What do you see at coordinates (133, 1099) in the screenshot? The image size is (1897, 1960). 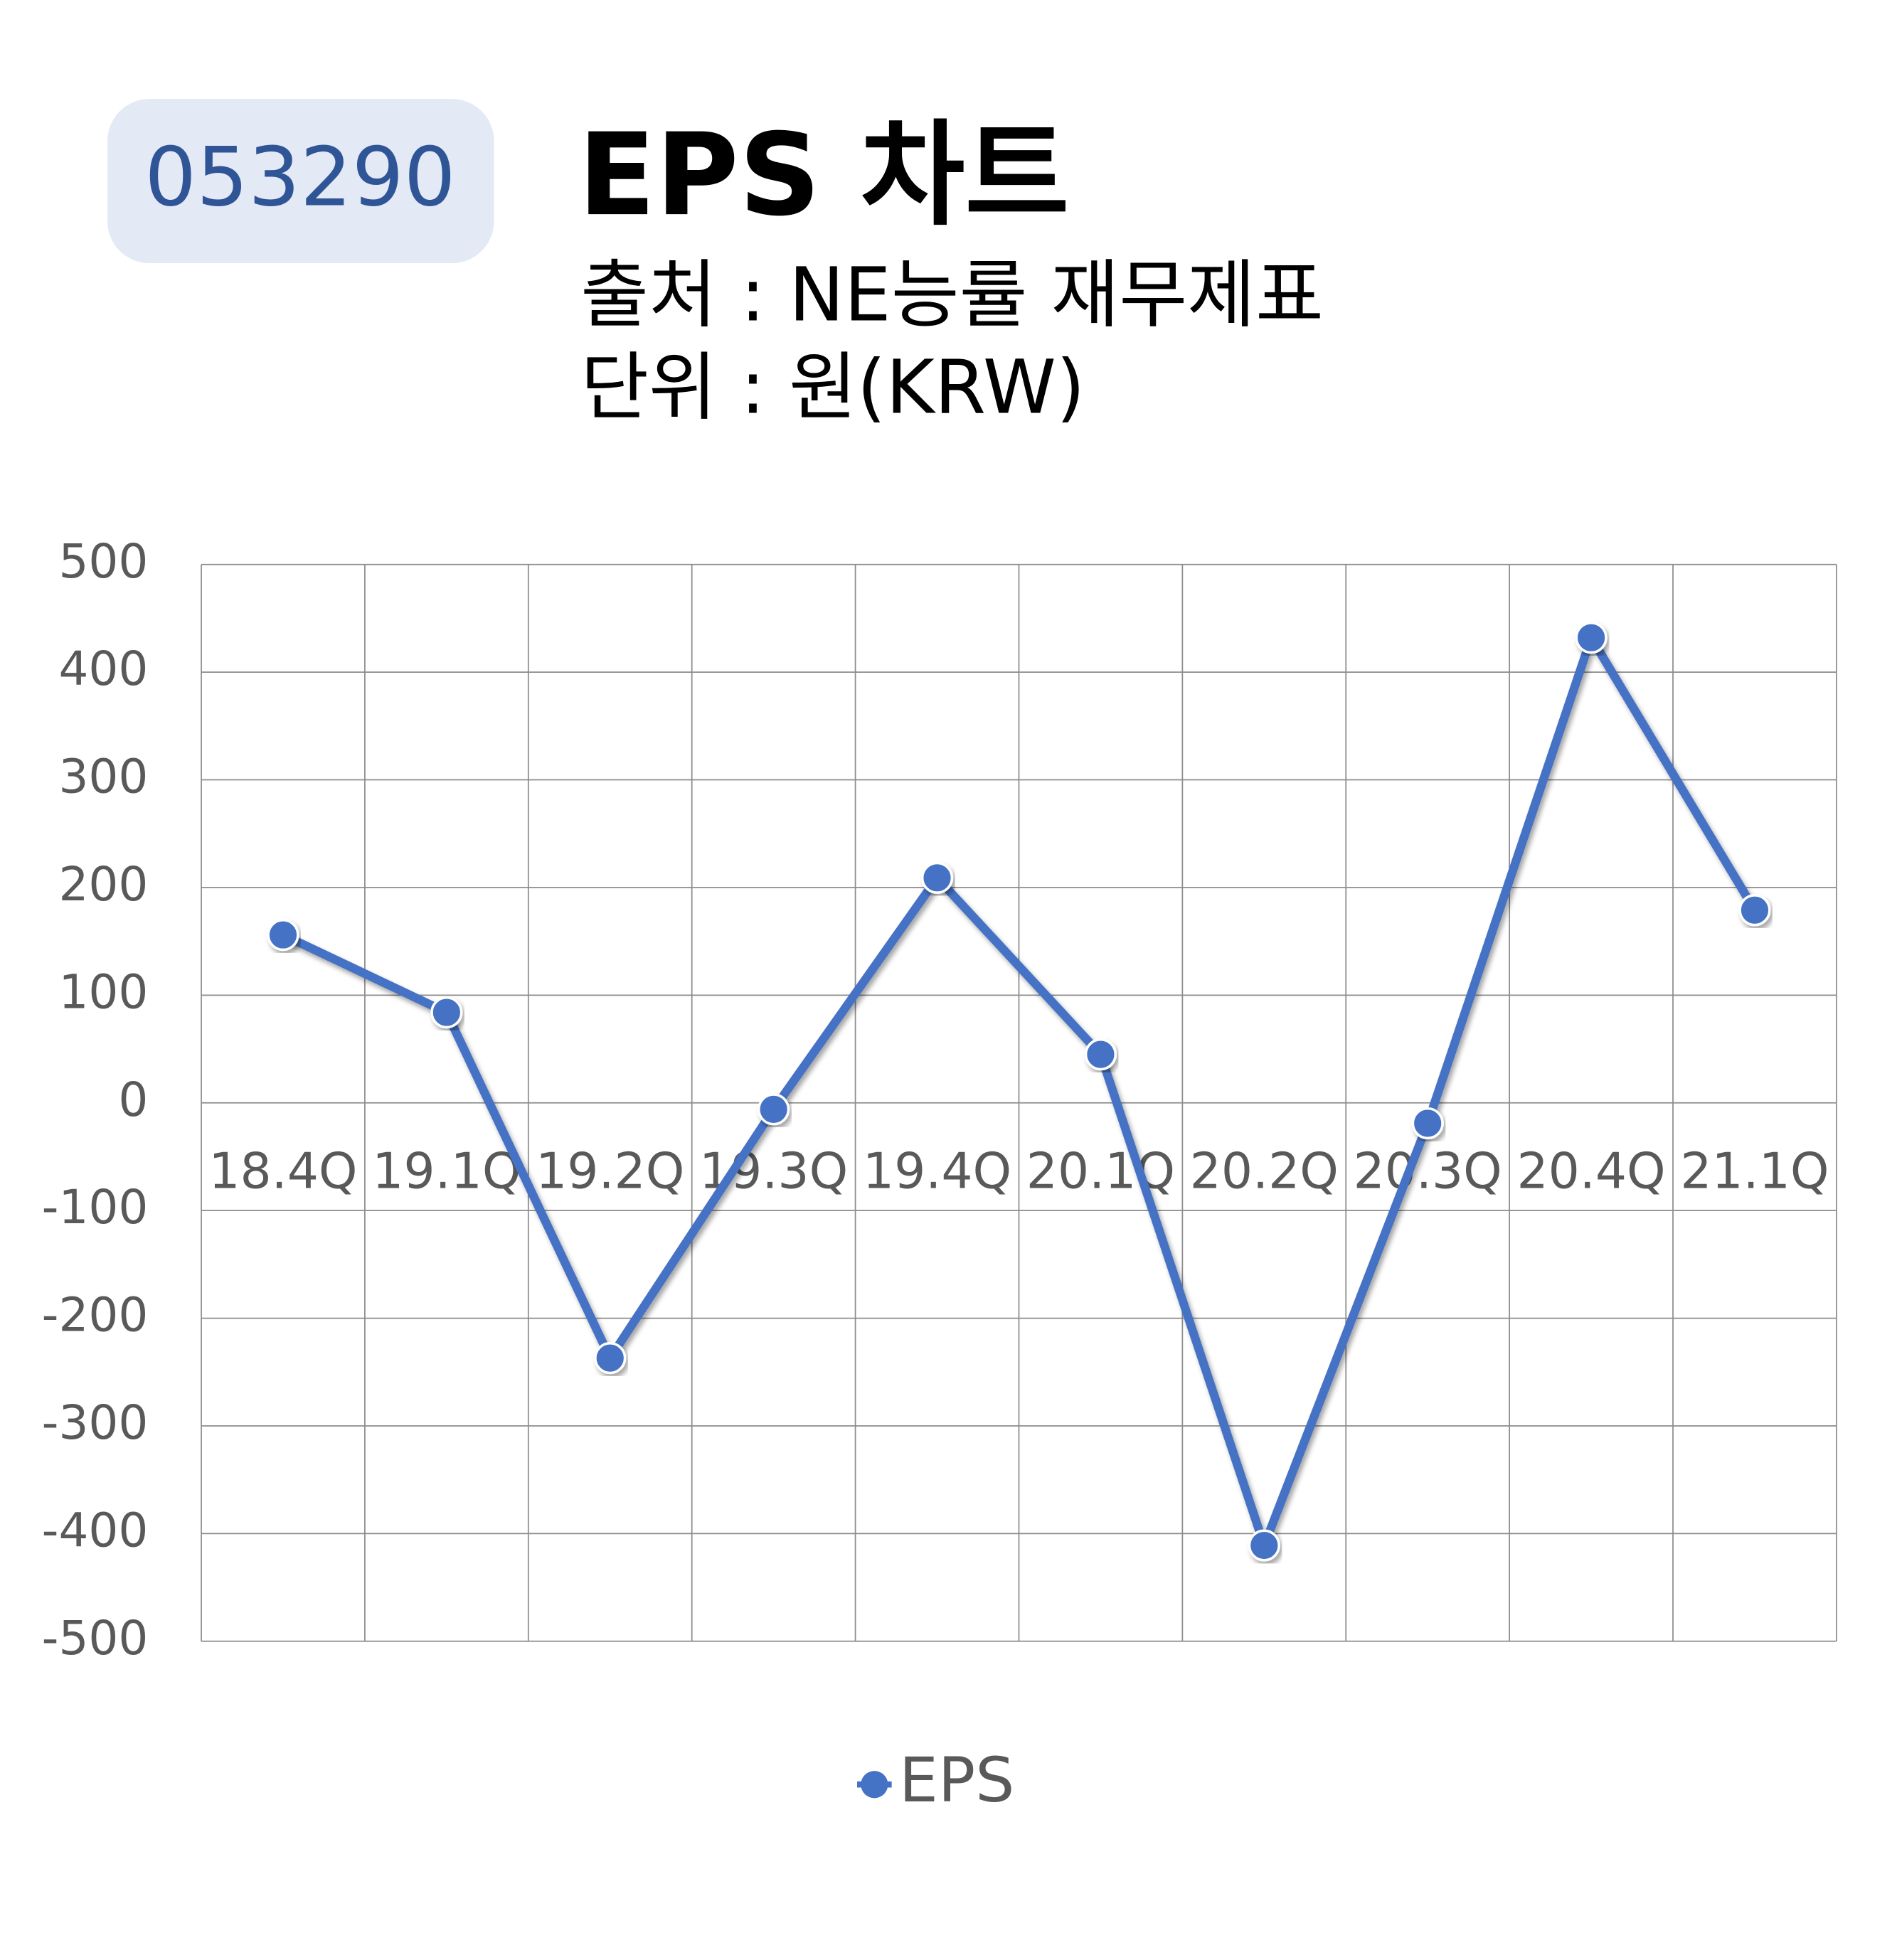 I see `y-tick-label: 0` at bounding box center [133, 1099].